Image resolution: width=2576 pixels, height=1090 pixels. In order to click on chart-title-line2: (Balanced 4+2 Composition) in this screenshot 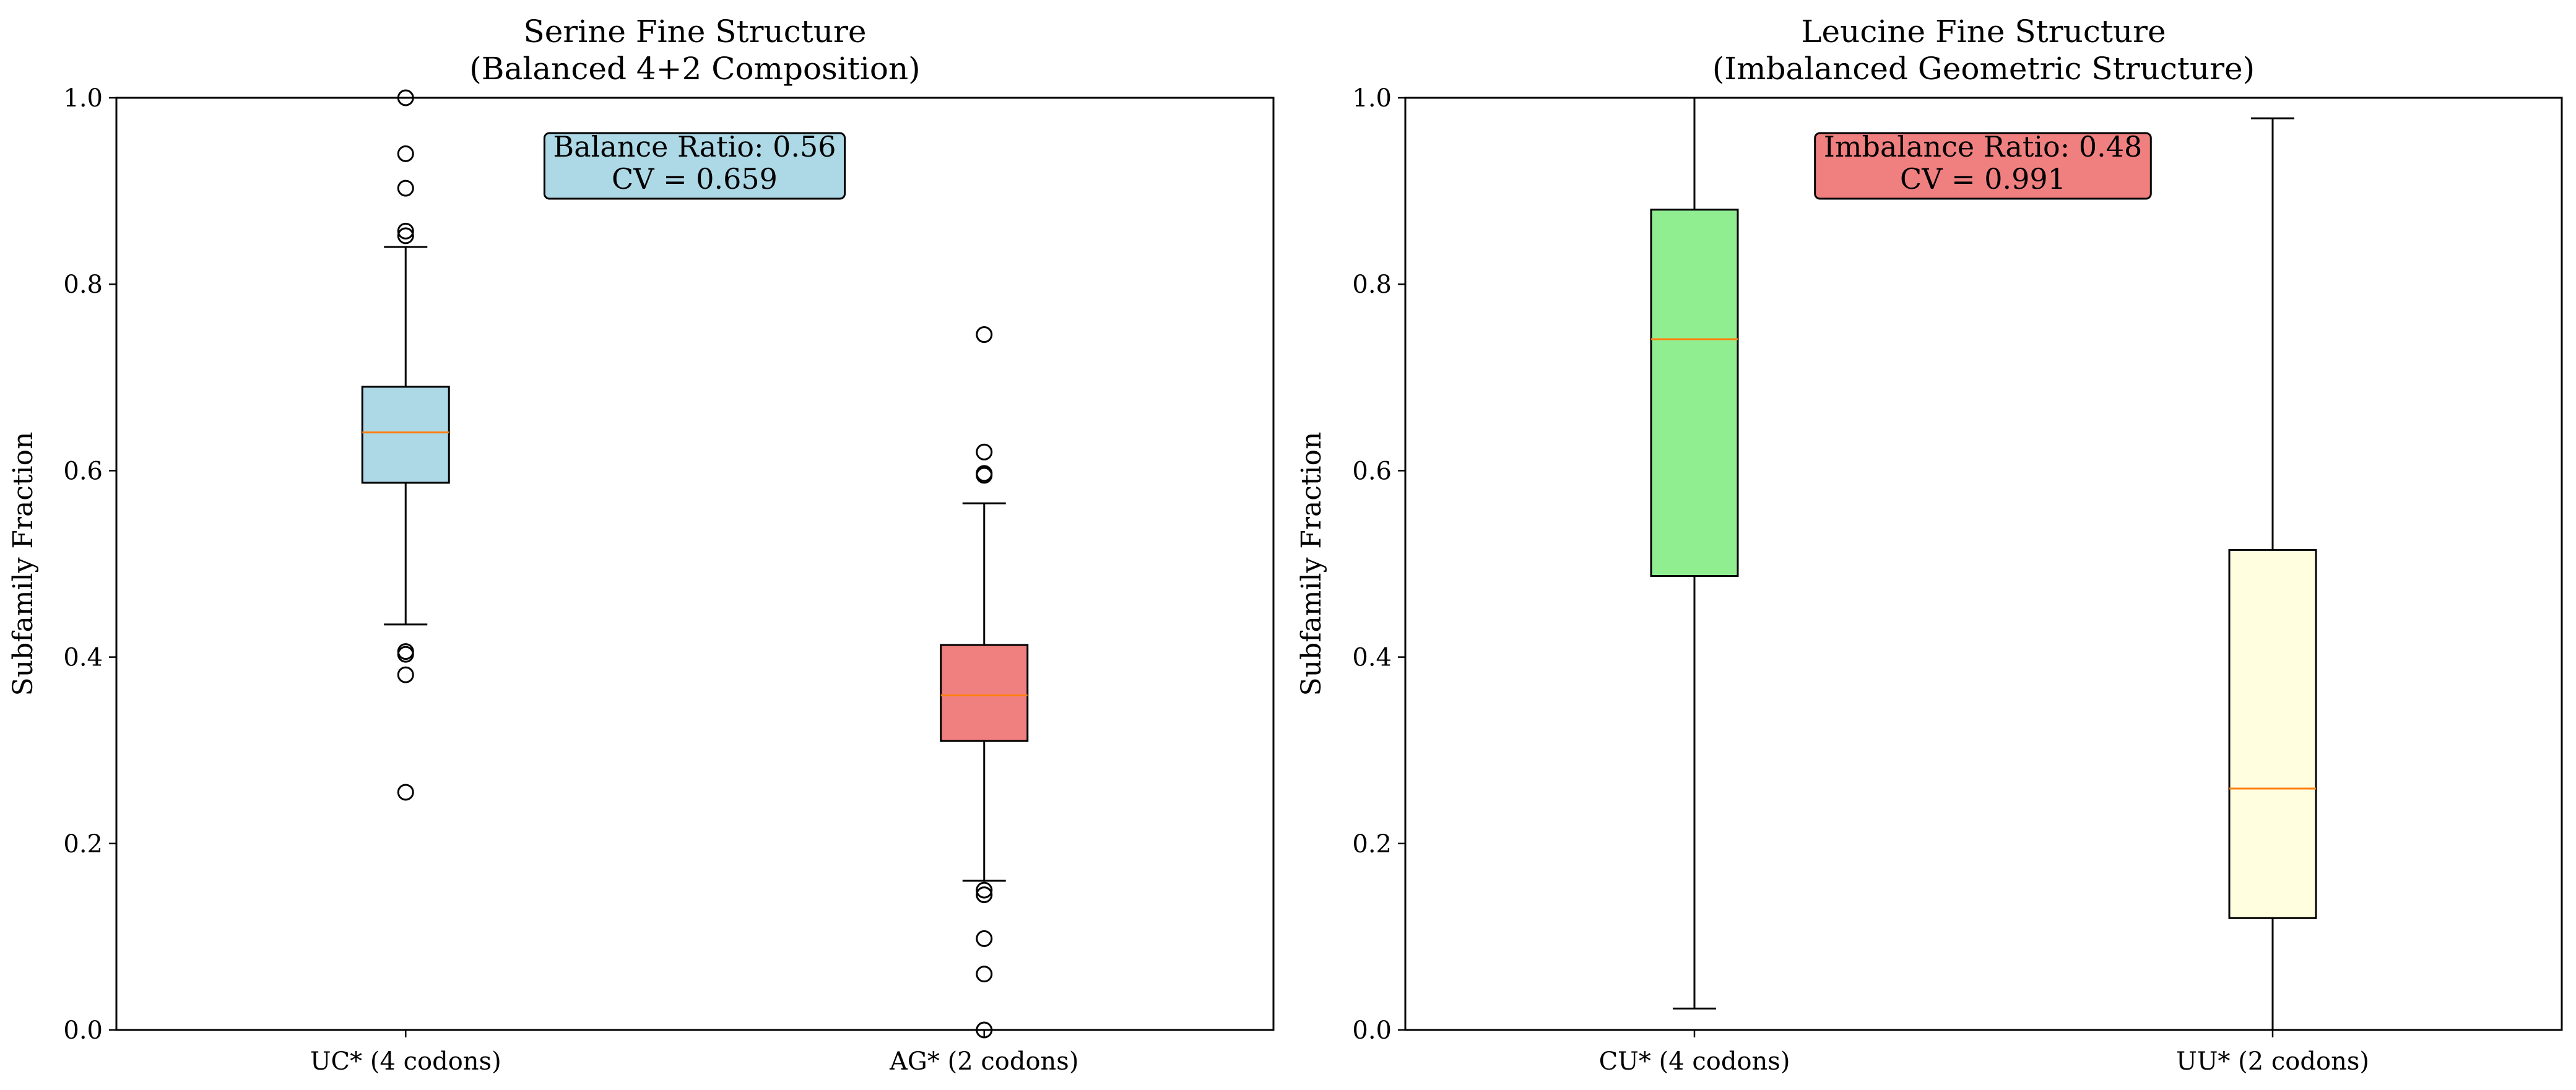, I will do `click(694, 69)`.